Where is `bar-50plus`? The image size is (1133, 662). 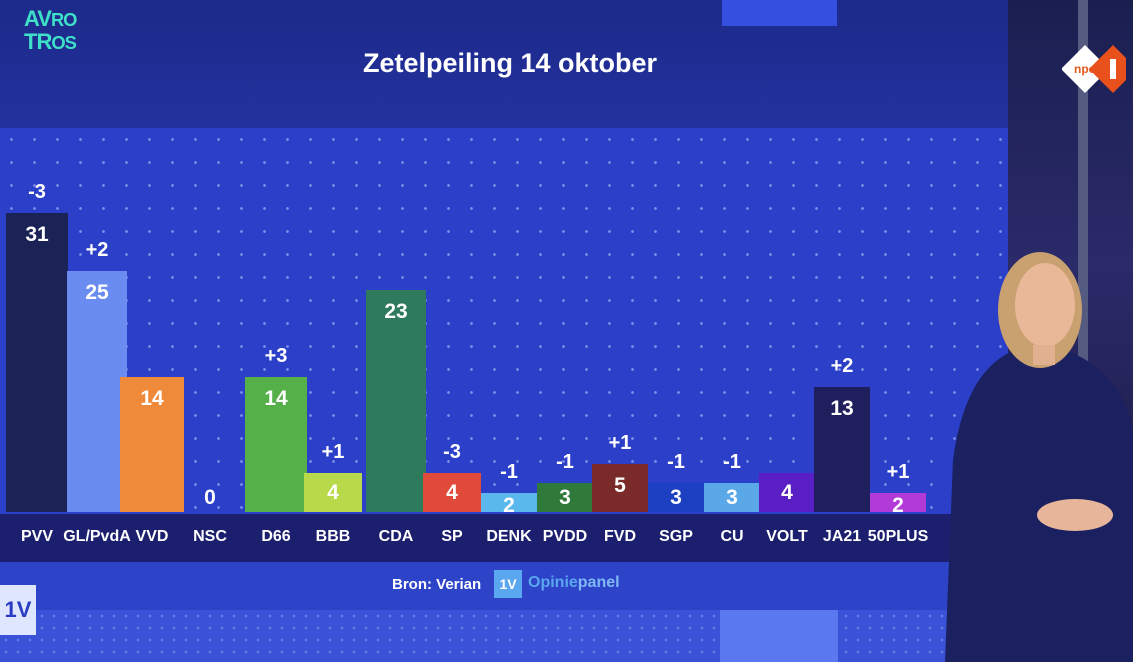
bar-50plus is located at coordinates (898, 502).